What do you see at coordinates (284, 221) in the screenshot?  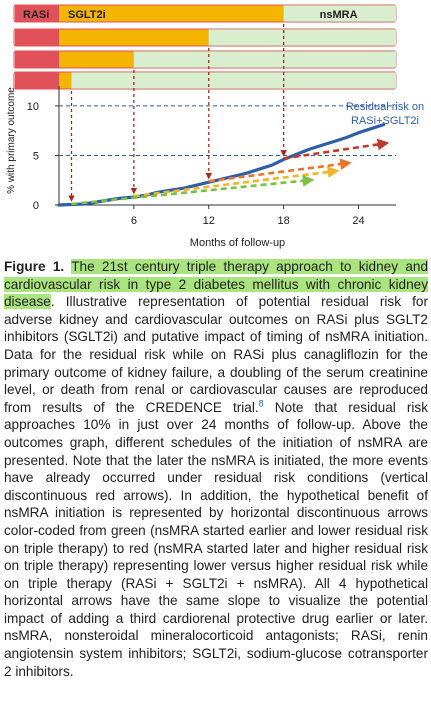 I see `x-tick-label: 18` at bounding box center [284, 221].